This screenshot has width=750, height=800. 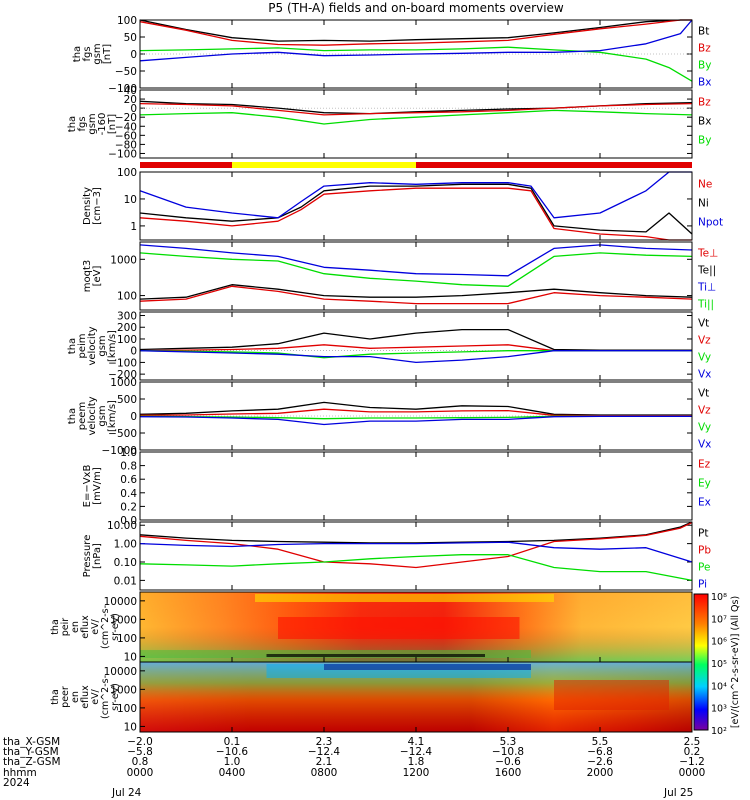 What do you see at coordinates (416, 109) in the screenshot?
I see `series-line-Bz` at bounding box center [416, 109].